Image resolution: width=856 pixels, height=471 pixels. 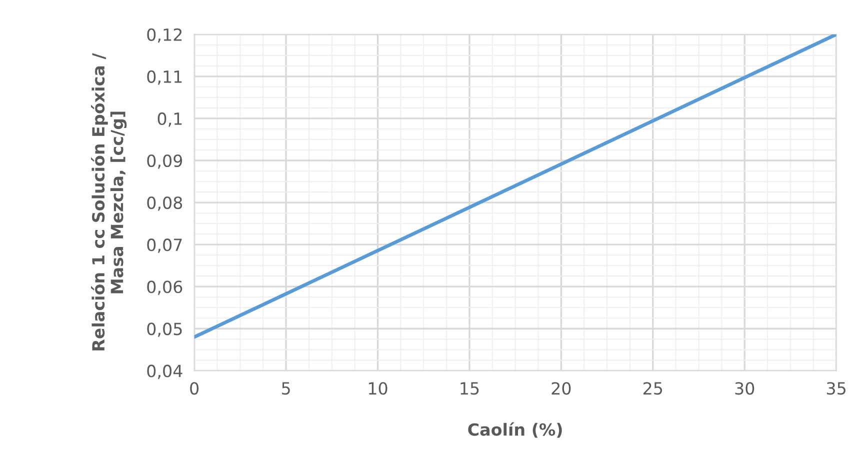 I want to click on x-tick-label: 30, so click(x=744, y=388).